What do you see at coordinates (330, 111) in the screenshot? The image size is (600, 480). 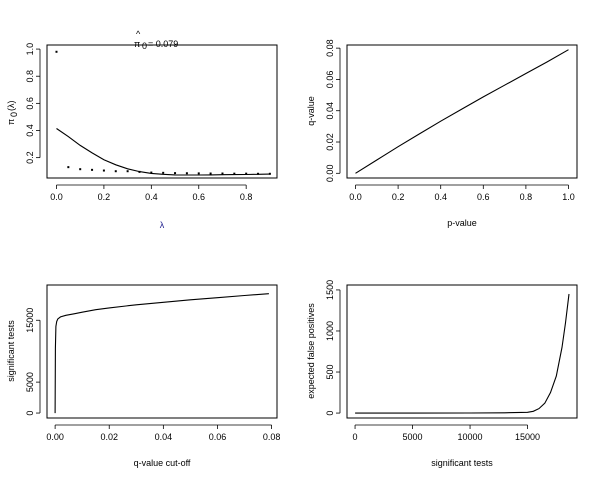 I see `y-tick-label: 0.04` at bounding box center [330, 111].